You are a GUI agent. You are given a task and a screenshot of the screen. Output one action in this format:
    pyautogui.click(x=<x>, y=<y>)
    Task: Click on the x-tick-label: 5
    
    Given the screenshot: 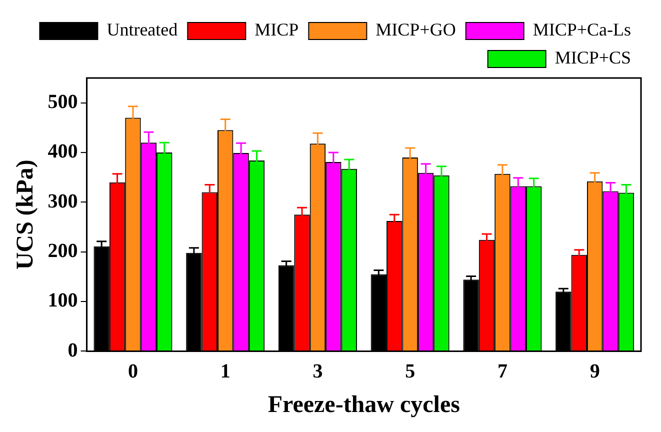 What is the action you would take?
    pyautogui.click(x=410, y=371)
    